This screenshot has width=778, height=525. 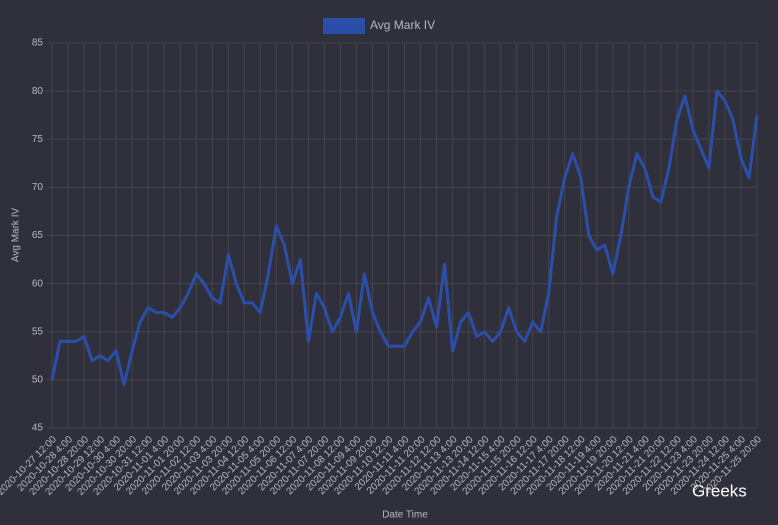 What do you see at coordinates (38, 43) in the screenshot?
I see `y-tick-label: 85` at bounding box center [38, 43].